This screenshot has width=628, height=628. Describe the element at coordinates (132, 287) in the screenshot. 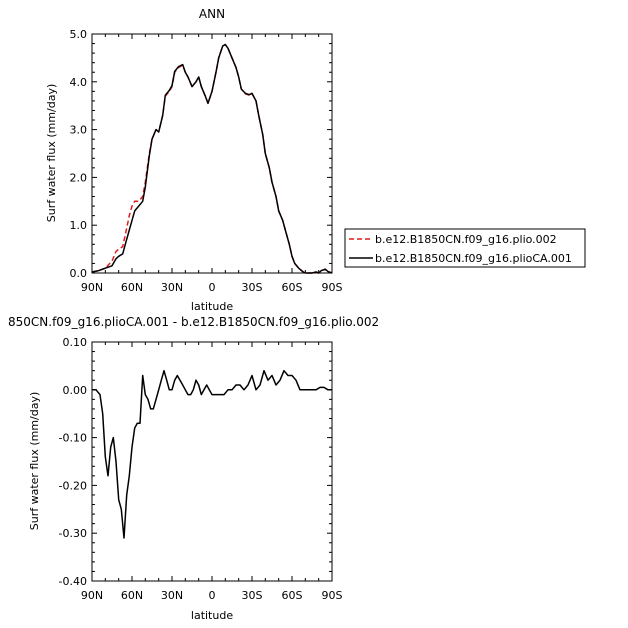

I see `top-x-tick-label: 60N` at that location.